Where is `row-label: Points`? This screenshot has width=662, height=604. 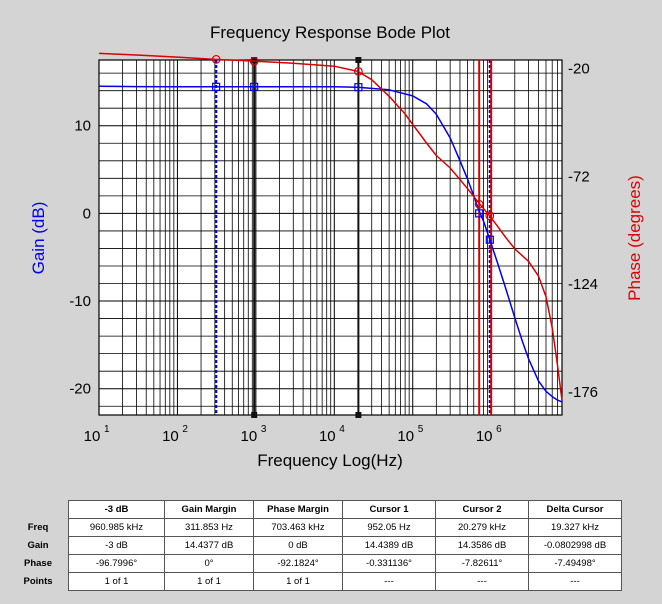 row-label: Points is located at coordinates (38, 581).